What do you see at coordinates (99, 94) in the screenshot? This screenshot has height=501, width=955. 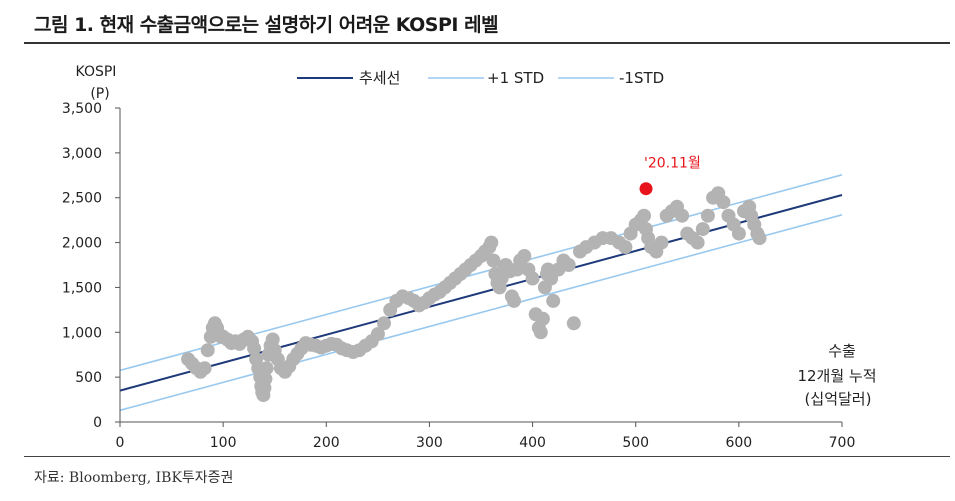 I see `y-axis-unit: (P)` at bounding box center [99, 94].